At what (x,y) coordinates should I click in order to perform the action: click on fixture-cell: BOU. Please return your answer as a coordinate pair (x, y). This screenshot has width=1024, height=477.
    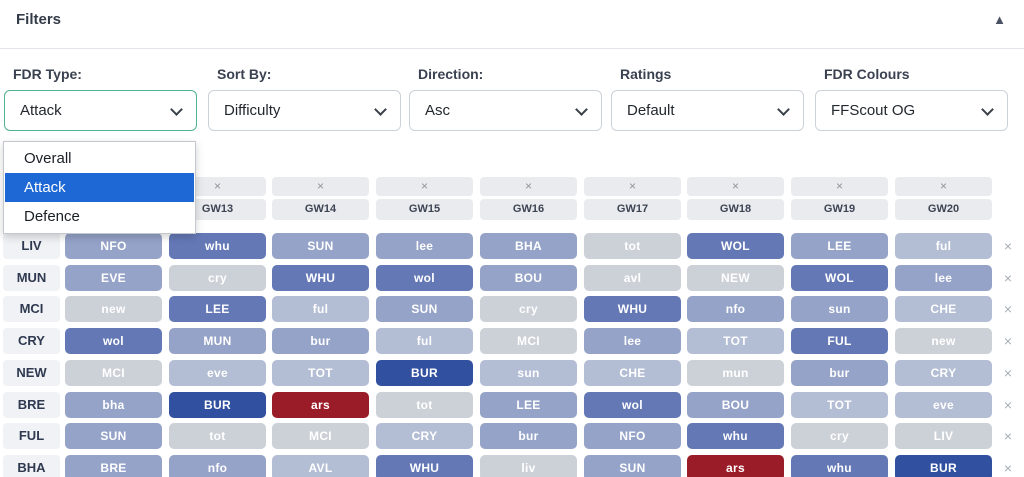
    Looking at the image, I should click on (528, 278).